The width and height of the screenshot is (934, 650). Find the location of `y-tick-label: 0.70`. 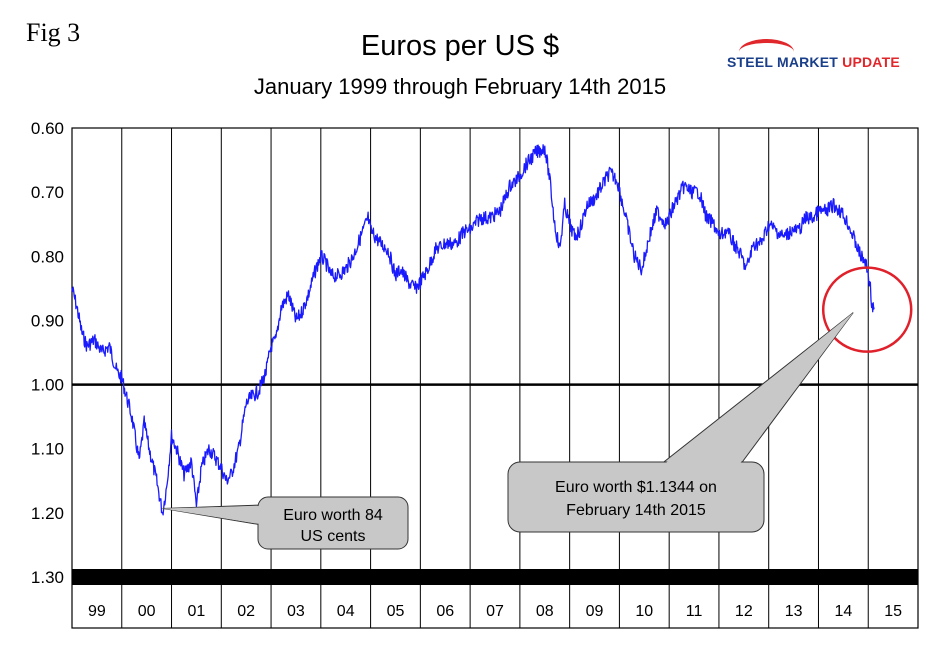

y-tick-label: 0.70 is located at coordinates (47, 192).